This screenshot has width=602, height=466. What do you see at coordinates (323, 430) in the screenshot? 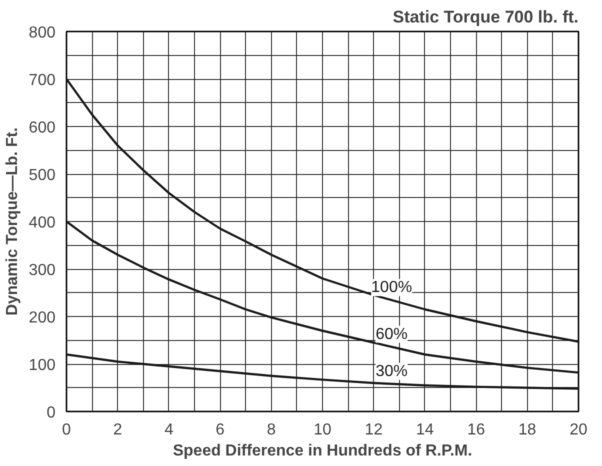
I see `x-tick-label: 10` at bounding box center [323, 430].